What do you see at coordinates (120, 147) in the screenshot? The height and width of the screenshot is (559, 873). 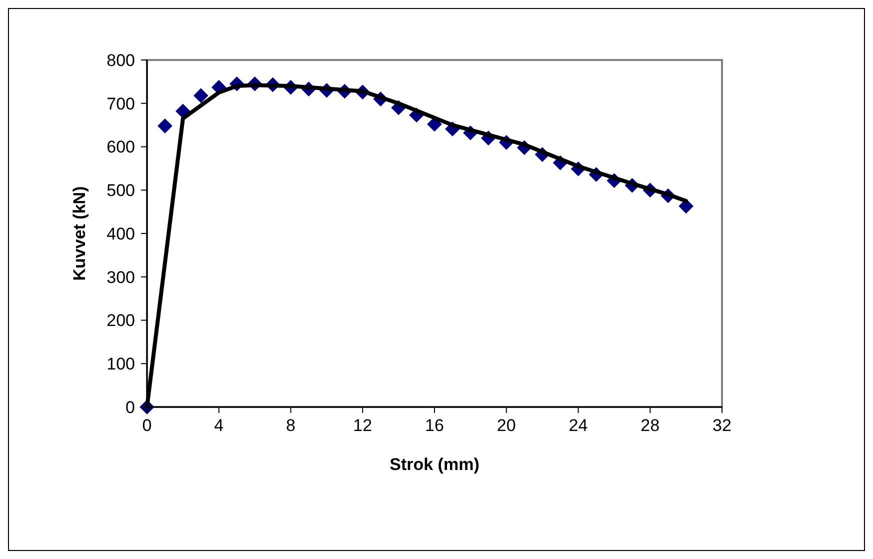 I see `y-tick-label: 600` at bounding box center [120, 147].